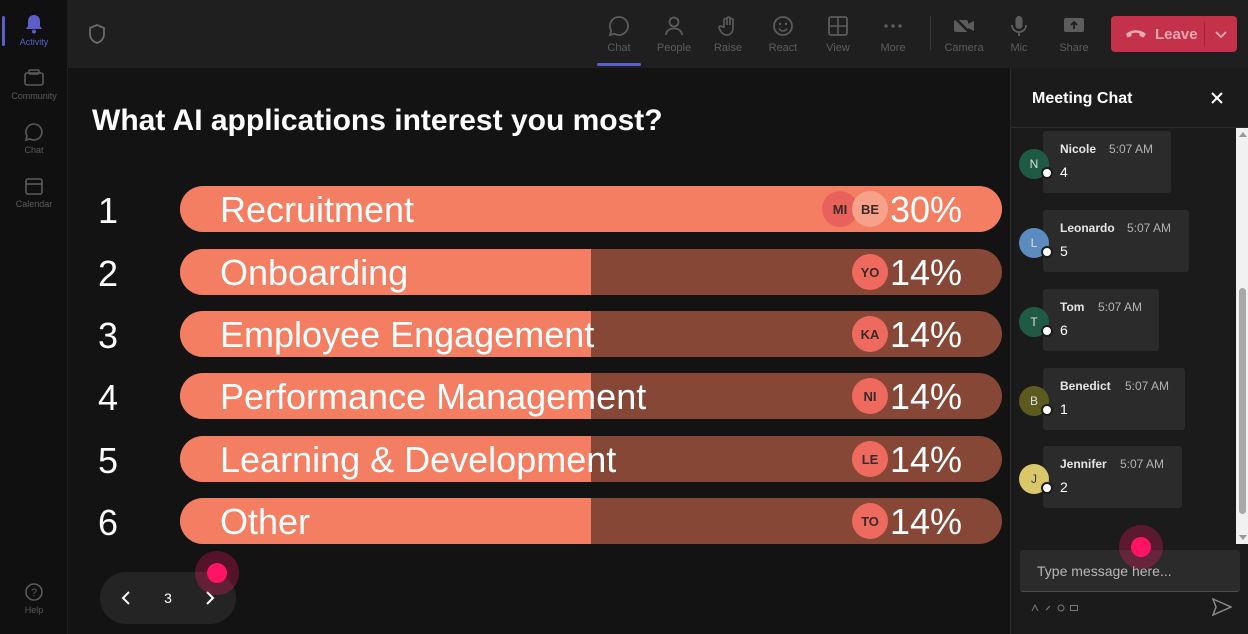  I want to click on rail-help: ? Help, so click(34, 598).